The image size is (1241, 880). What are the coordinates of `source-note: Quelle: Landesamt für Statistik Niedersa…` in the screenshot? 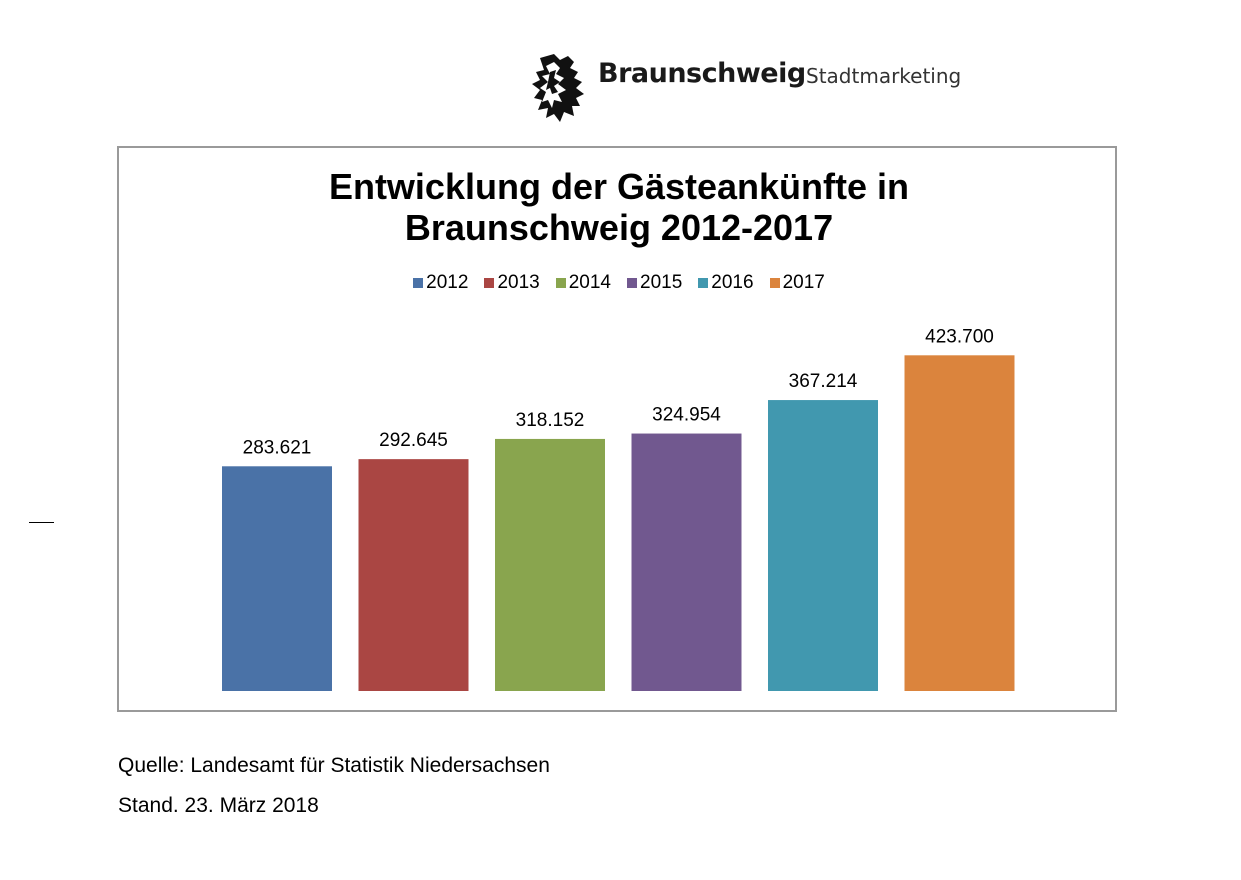 It's located at (334, 765).